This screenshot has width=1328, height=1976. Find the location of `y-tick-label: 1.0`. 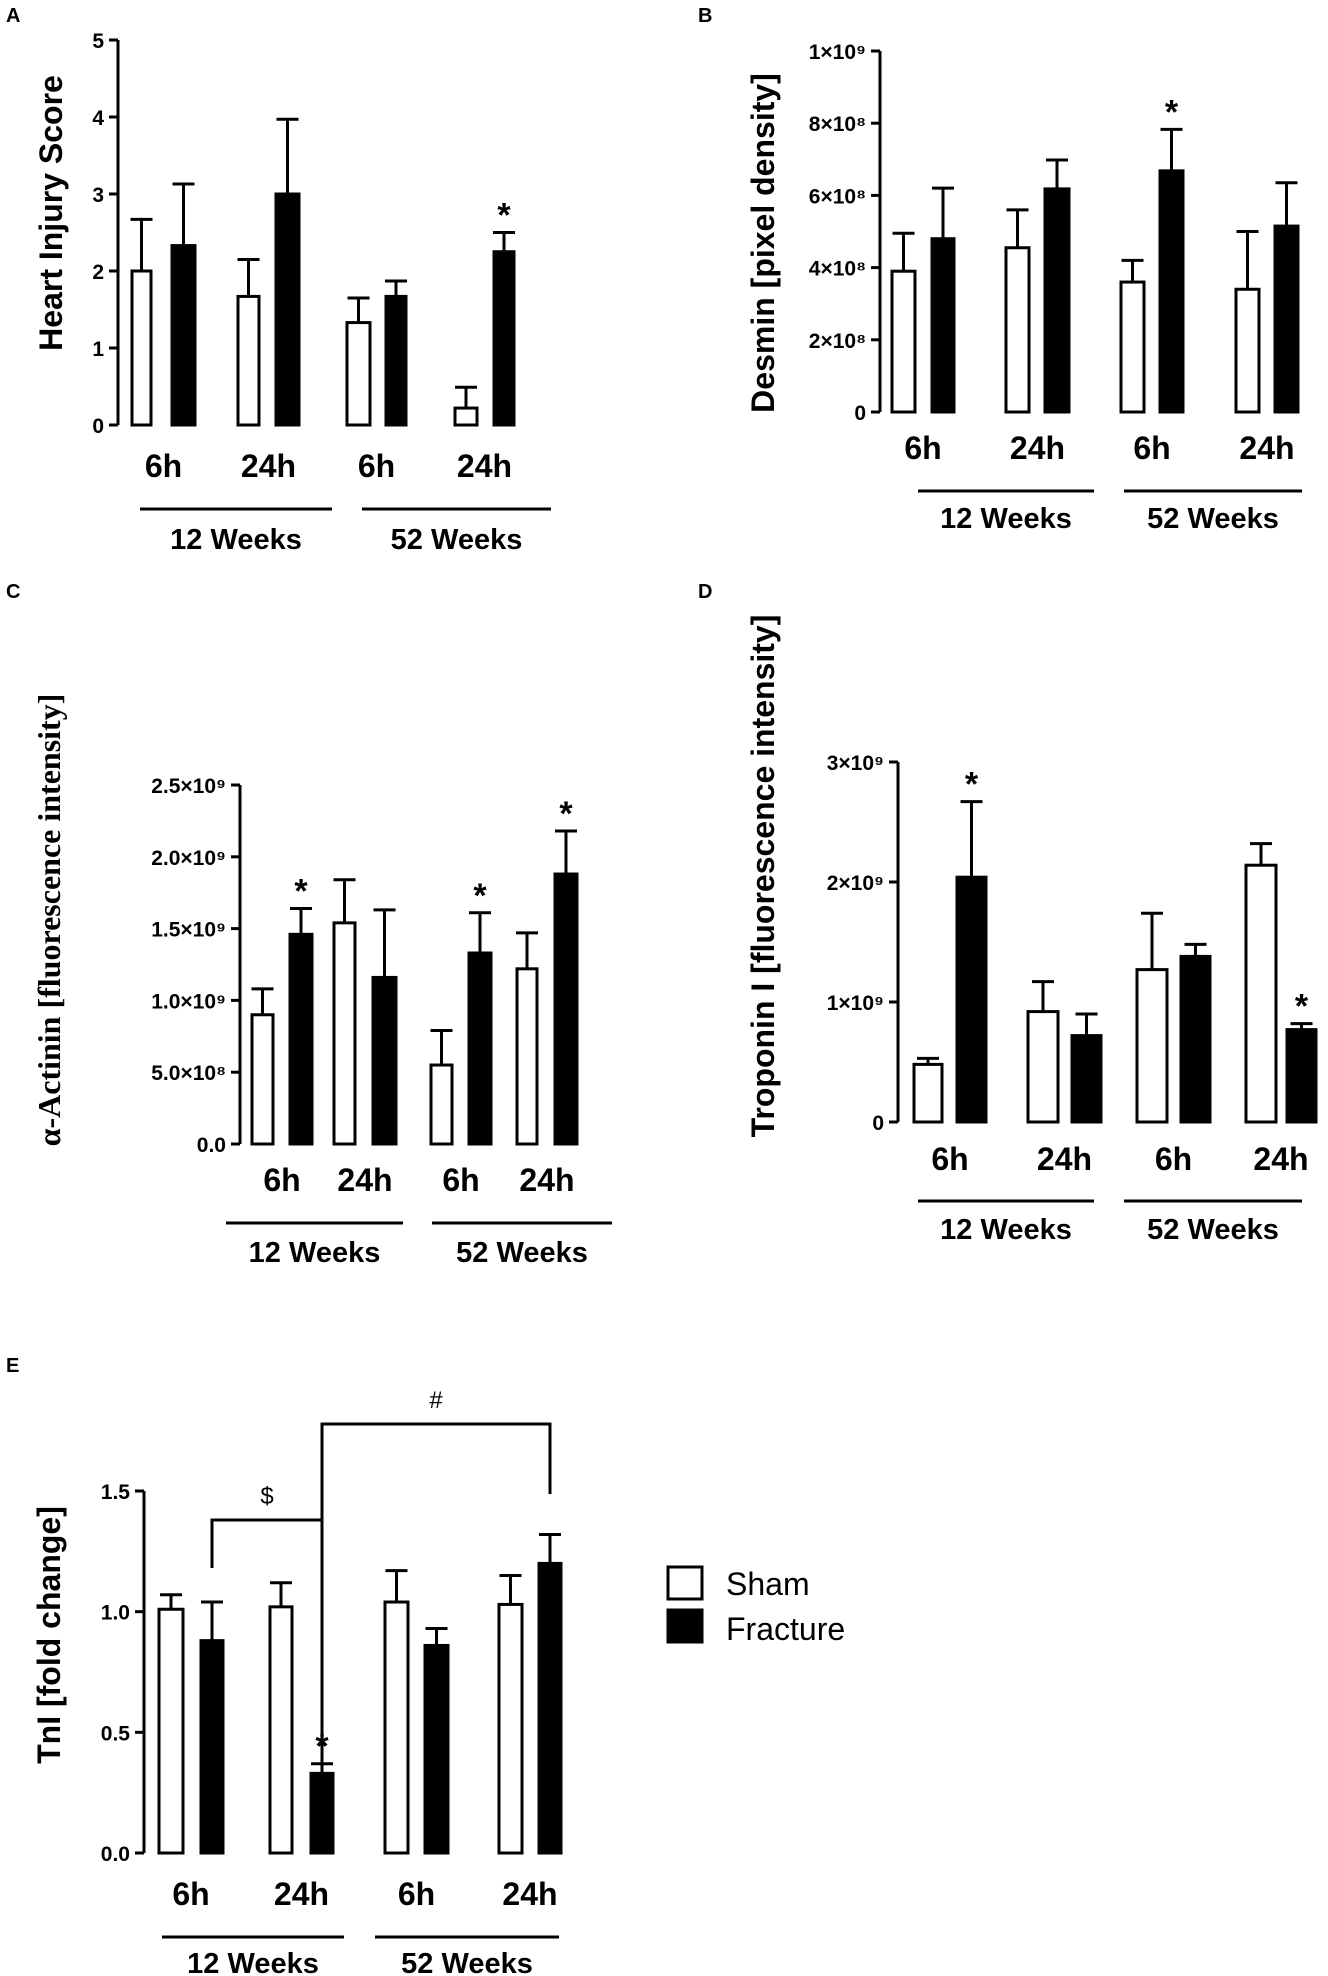

y-tick-label: 1.0 is located at coordinates (115, 1613).